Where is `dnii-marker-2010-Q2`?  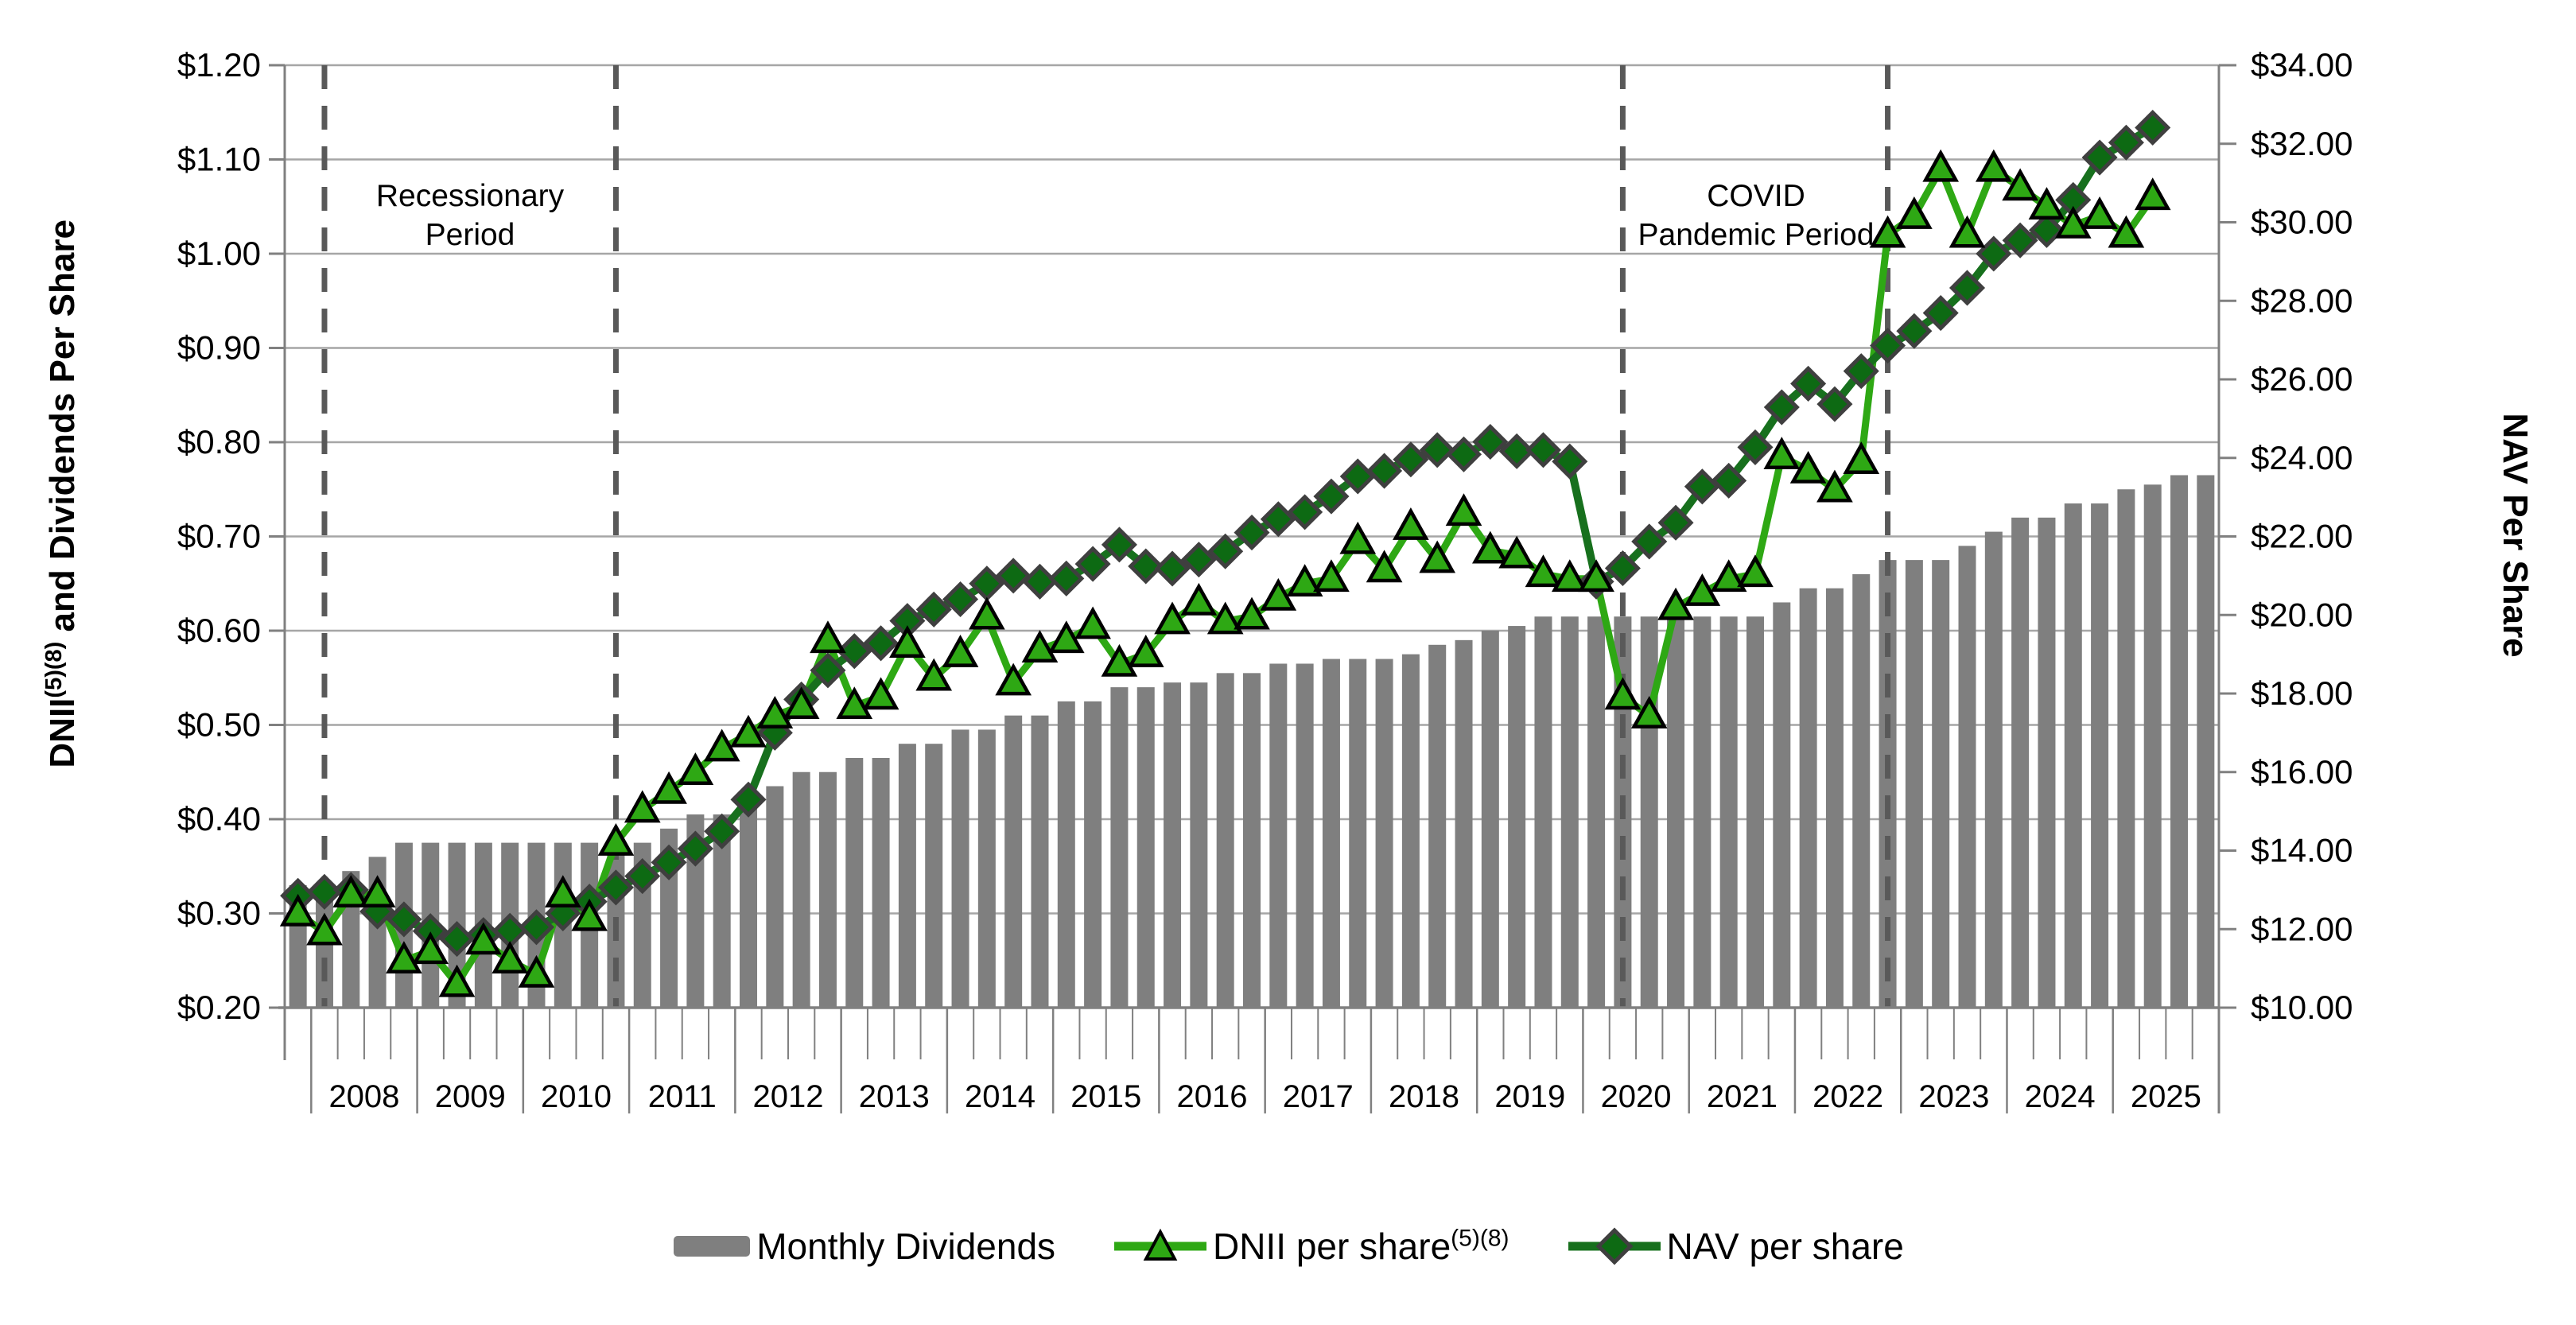 dnii-marker-2010-Q2 is located at coordinates (562, 892).